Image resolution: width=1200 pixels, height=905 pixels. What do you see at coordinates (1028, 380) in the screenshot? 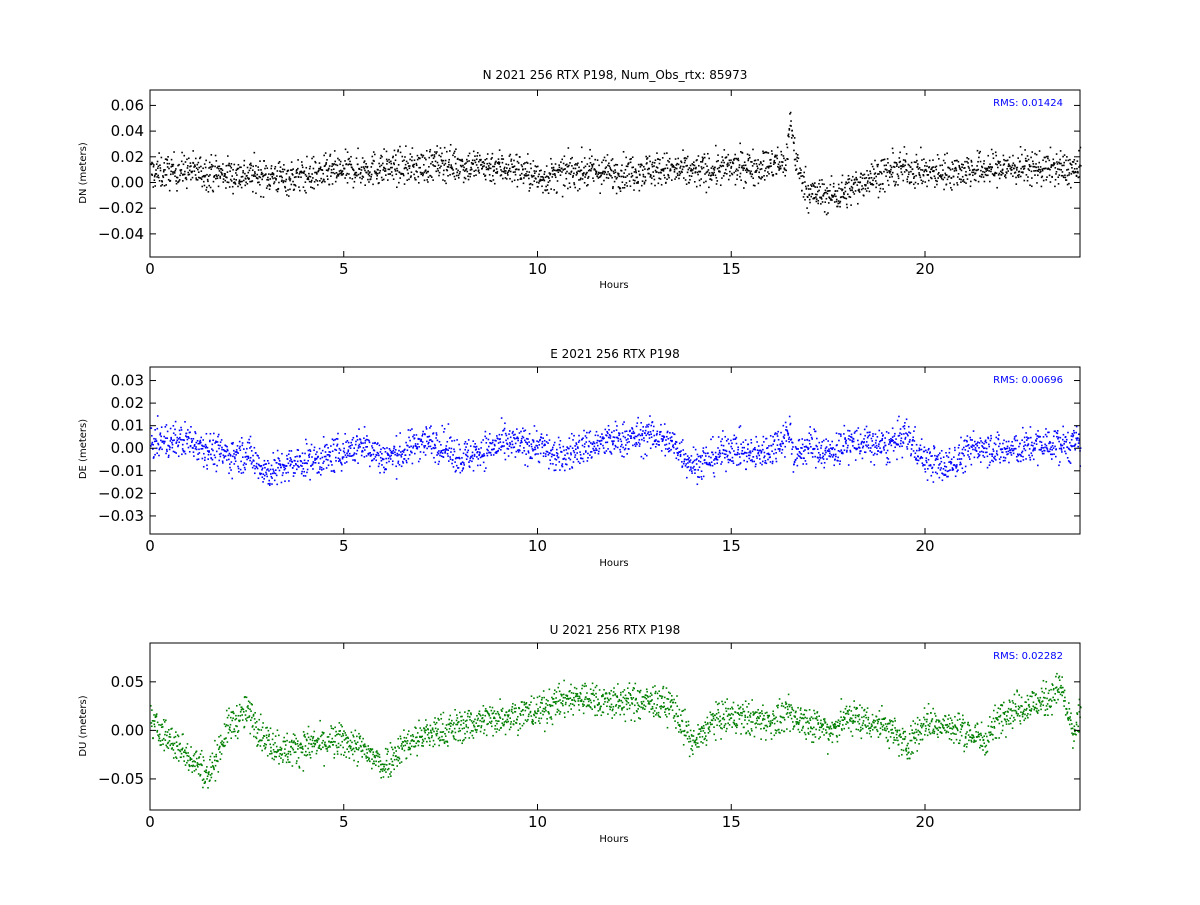
I see `east-panel-rms-annotation: RMS: 0.00696` at bounding box center [1028, 380].